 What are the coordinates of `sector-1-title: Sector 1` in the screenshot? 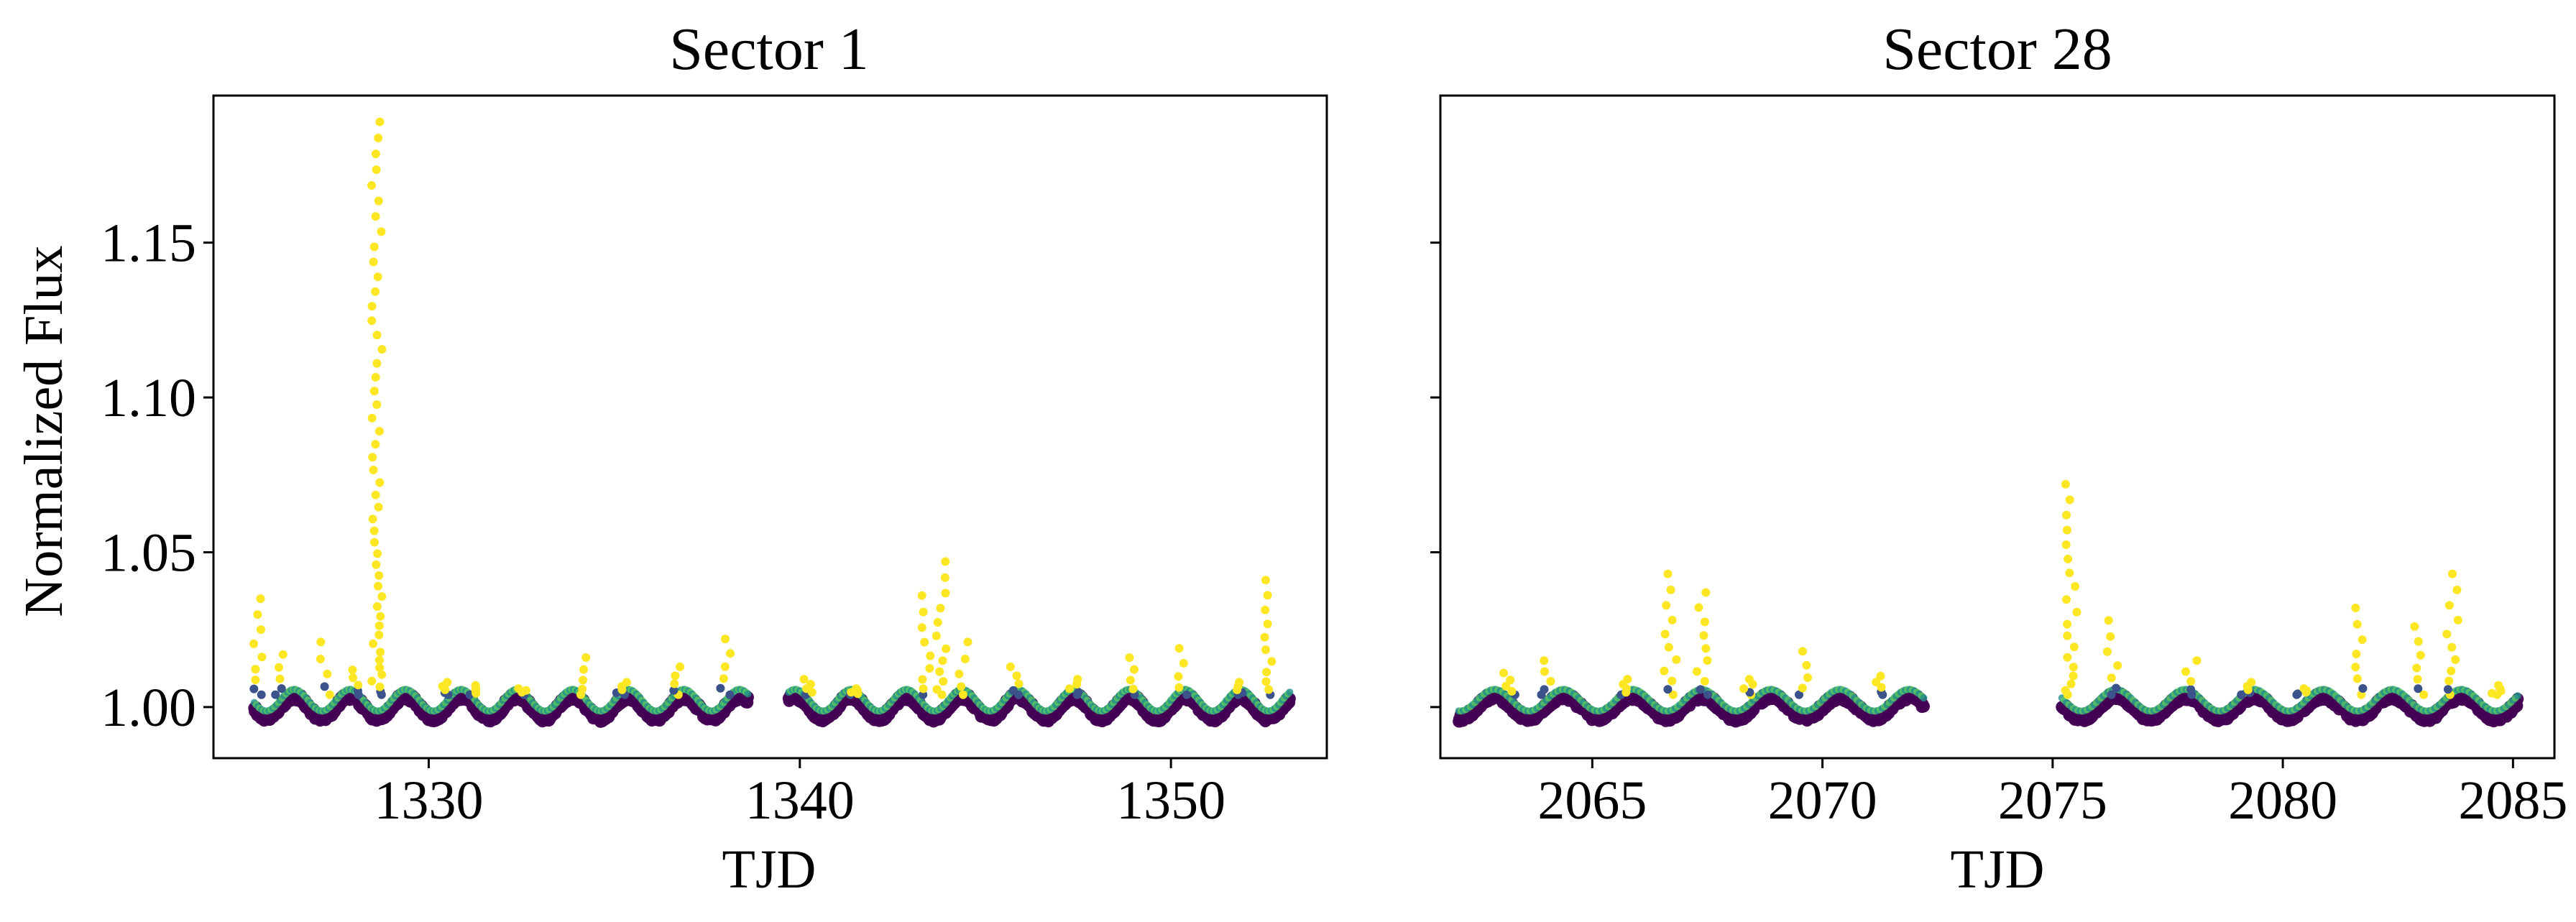 It's located at (769, 49).